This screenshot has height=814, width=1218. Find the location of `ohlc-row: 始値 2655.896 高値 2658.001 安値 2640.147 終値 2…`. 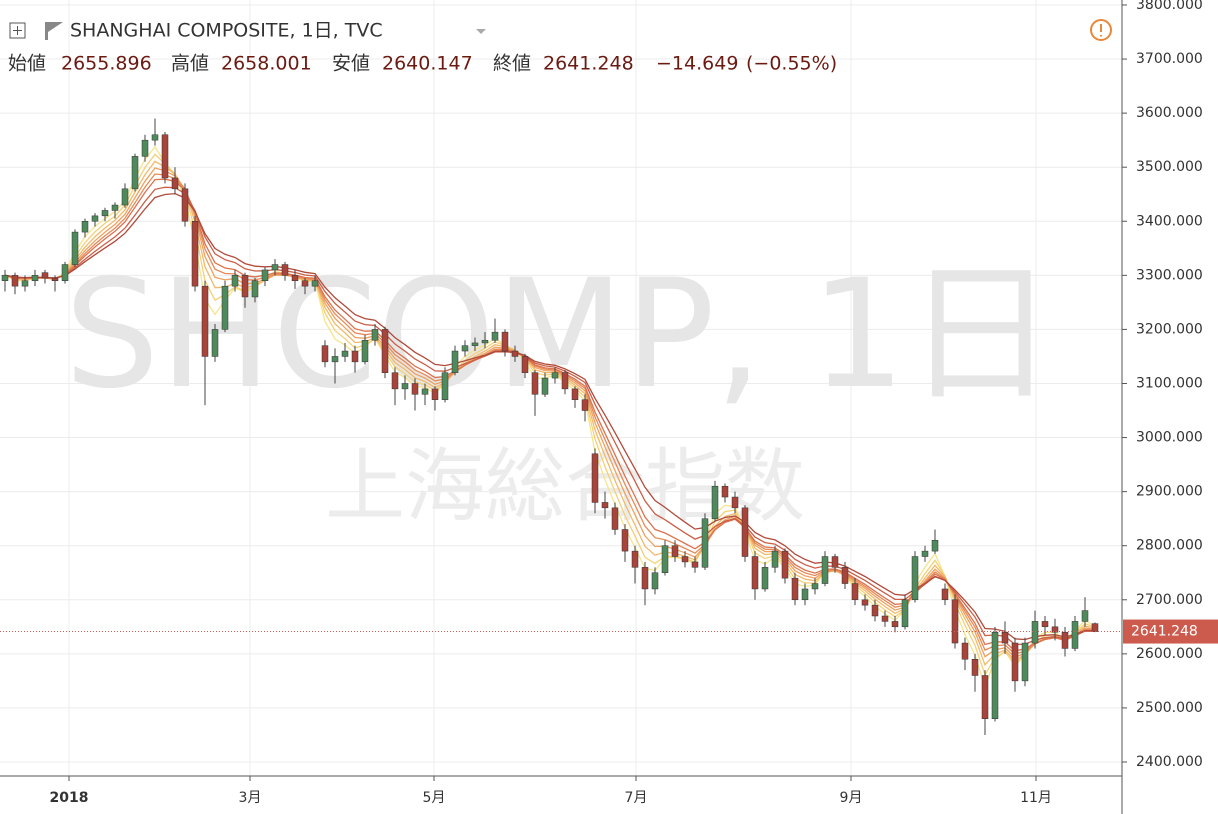

ohlc-row: 始値 2655.896 高値 2658.001 安値 2640.147 終値 2… is located at coordinates (422, 64).